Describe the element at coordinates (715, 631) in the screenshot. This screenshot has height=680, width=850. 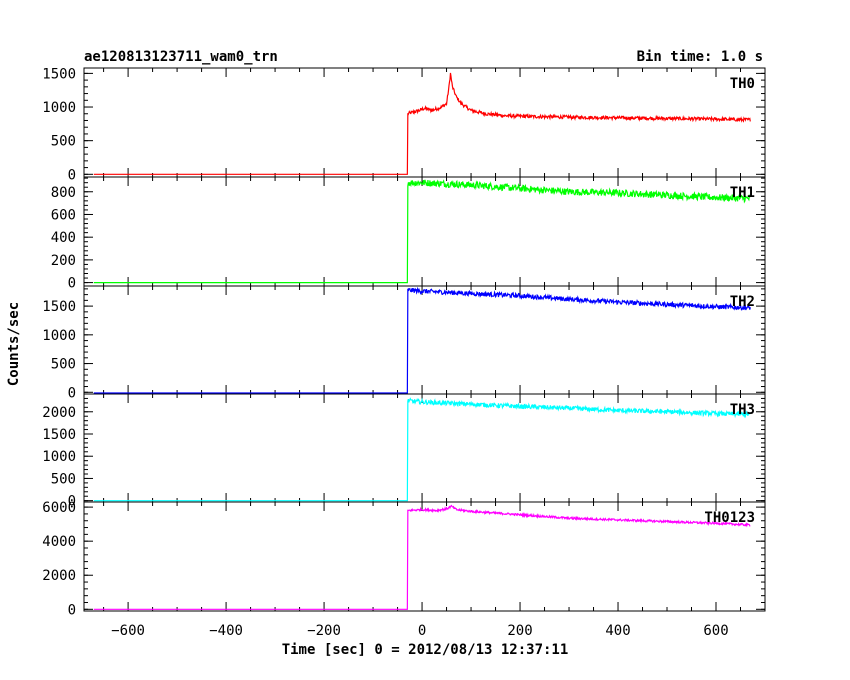
I see `x-tick-label: 600` at that location.